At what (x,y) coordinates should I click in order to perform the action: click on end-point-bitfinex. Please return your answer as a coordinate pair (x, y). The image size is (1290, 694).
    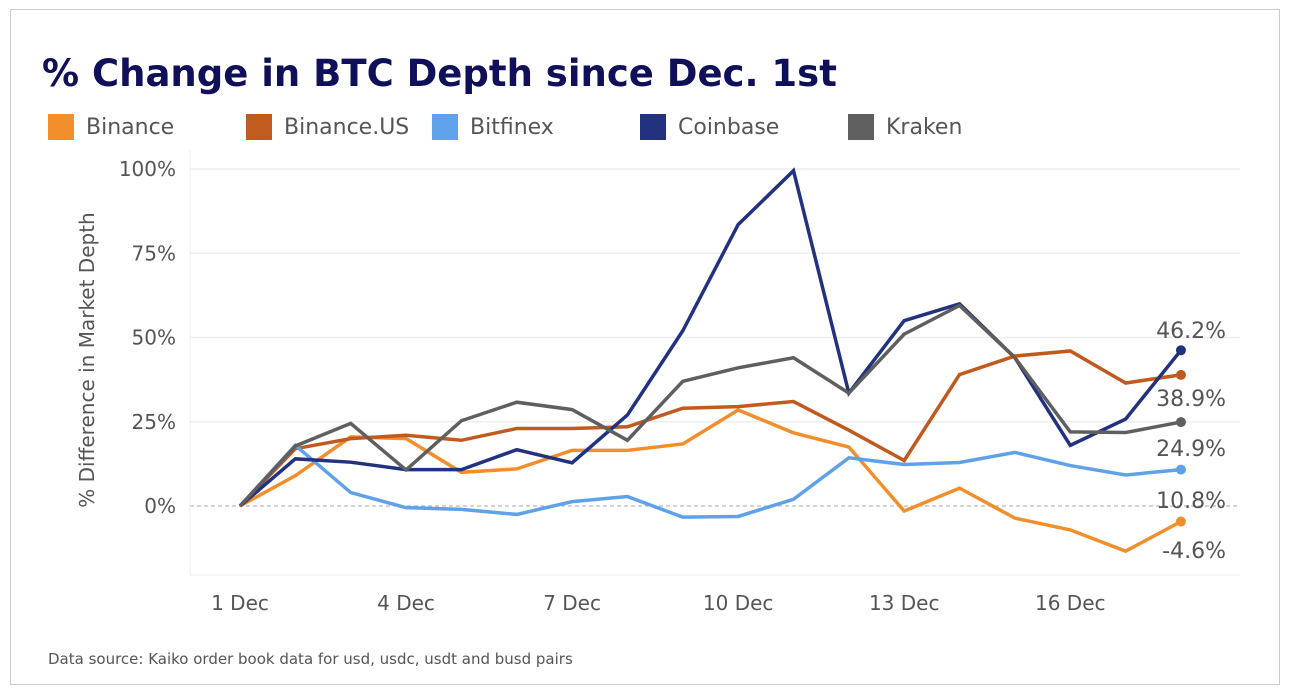
    Looking at the image, I should click on (1180, 469).